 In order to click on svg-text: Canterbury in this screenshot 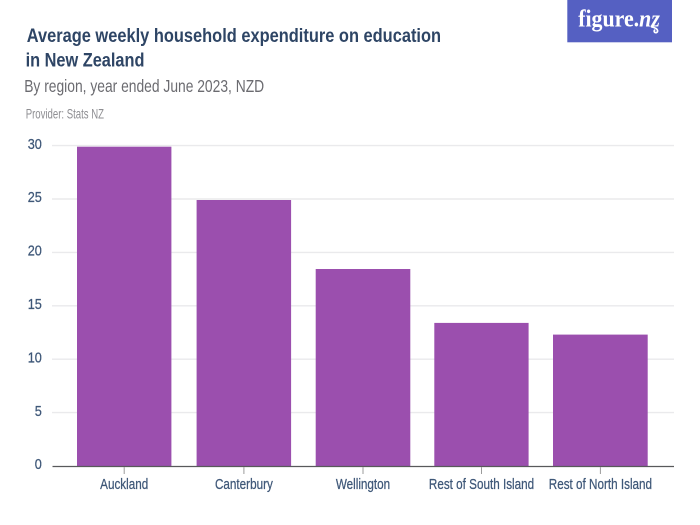, I will do `click(244, 483)`.